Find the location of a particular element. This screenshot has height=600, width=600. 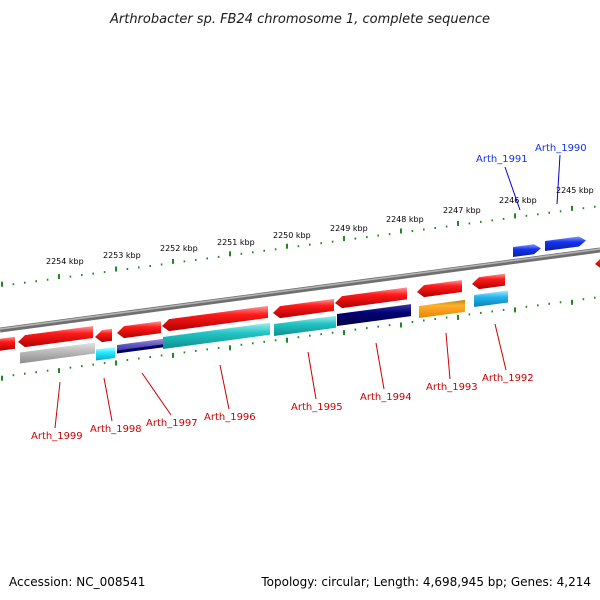

gene-label: Arth_1994 is located at coordinates (386, 397).